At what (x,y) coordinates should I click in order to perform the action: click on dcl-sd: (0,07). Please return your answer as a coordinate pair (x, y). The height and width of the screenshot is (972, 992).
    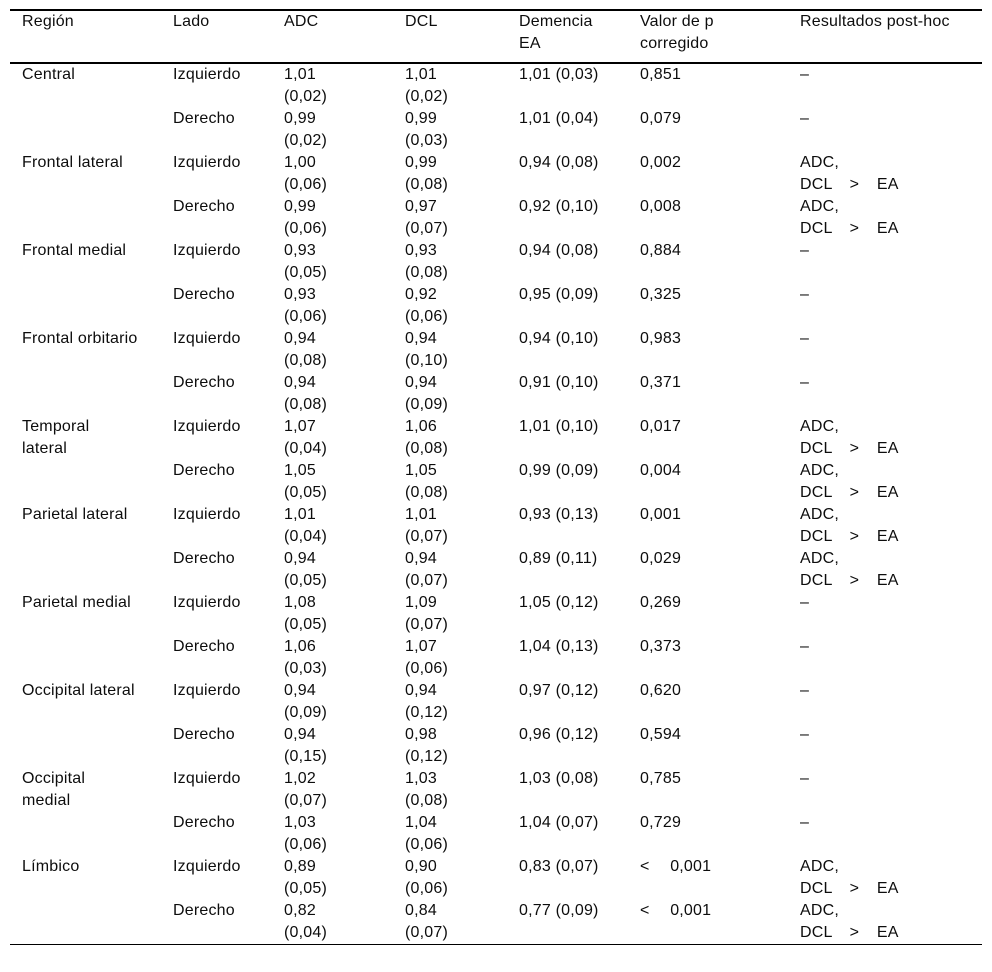
    Looking at the image, I should click on (426, 624).